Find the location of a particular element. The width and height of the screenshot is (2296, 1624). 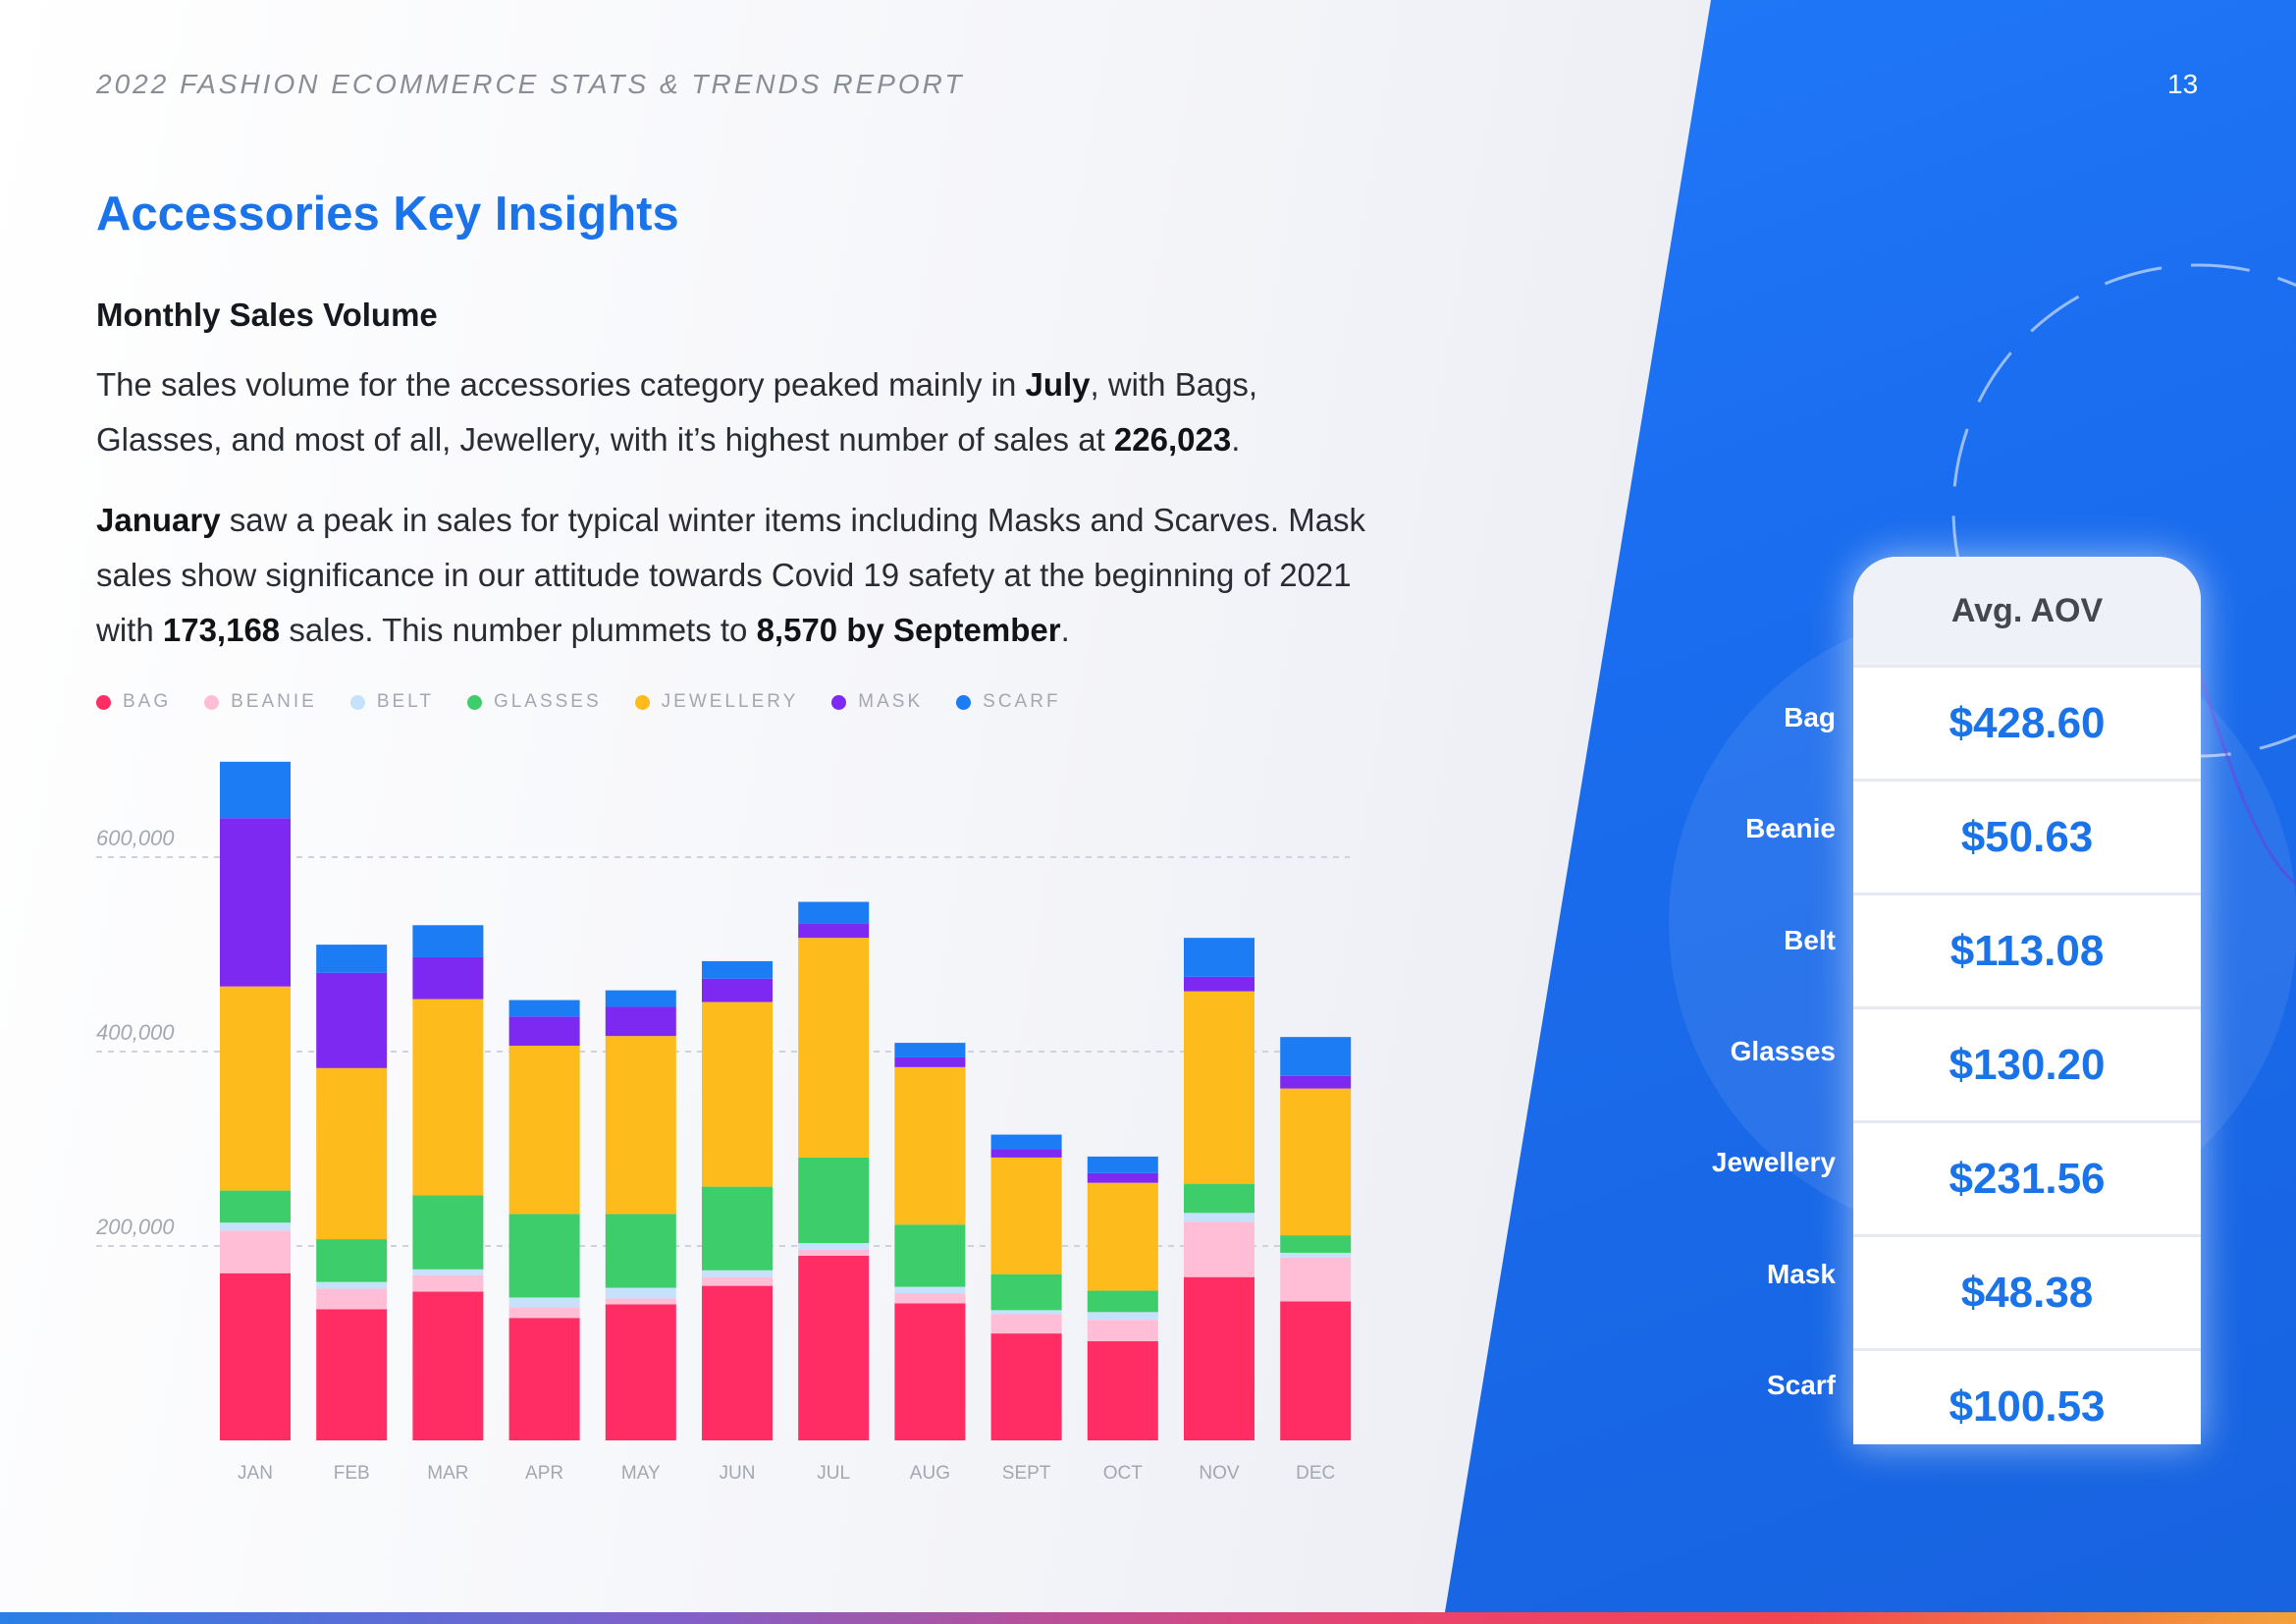

bold-span: July is located at coordinates (1058, 384).